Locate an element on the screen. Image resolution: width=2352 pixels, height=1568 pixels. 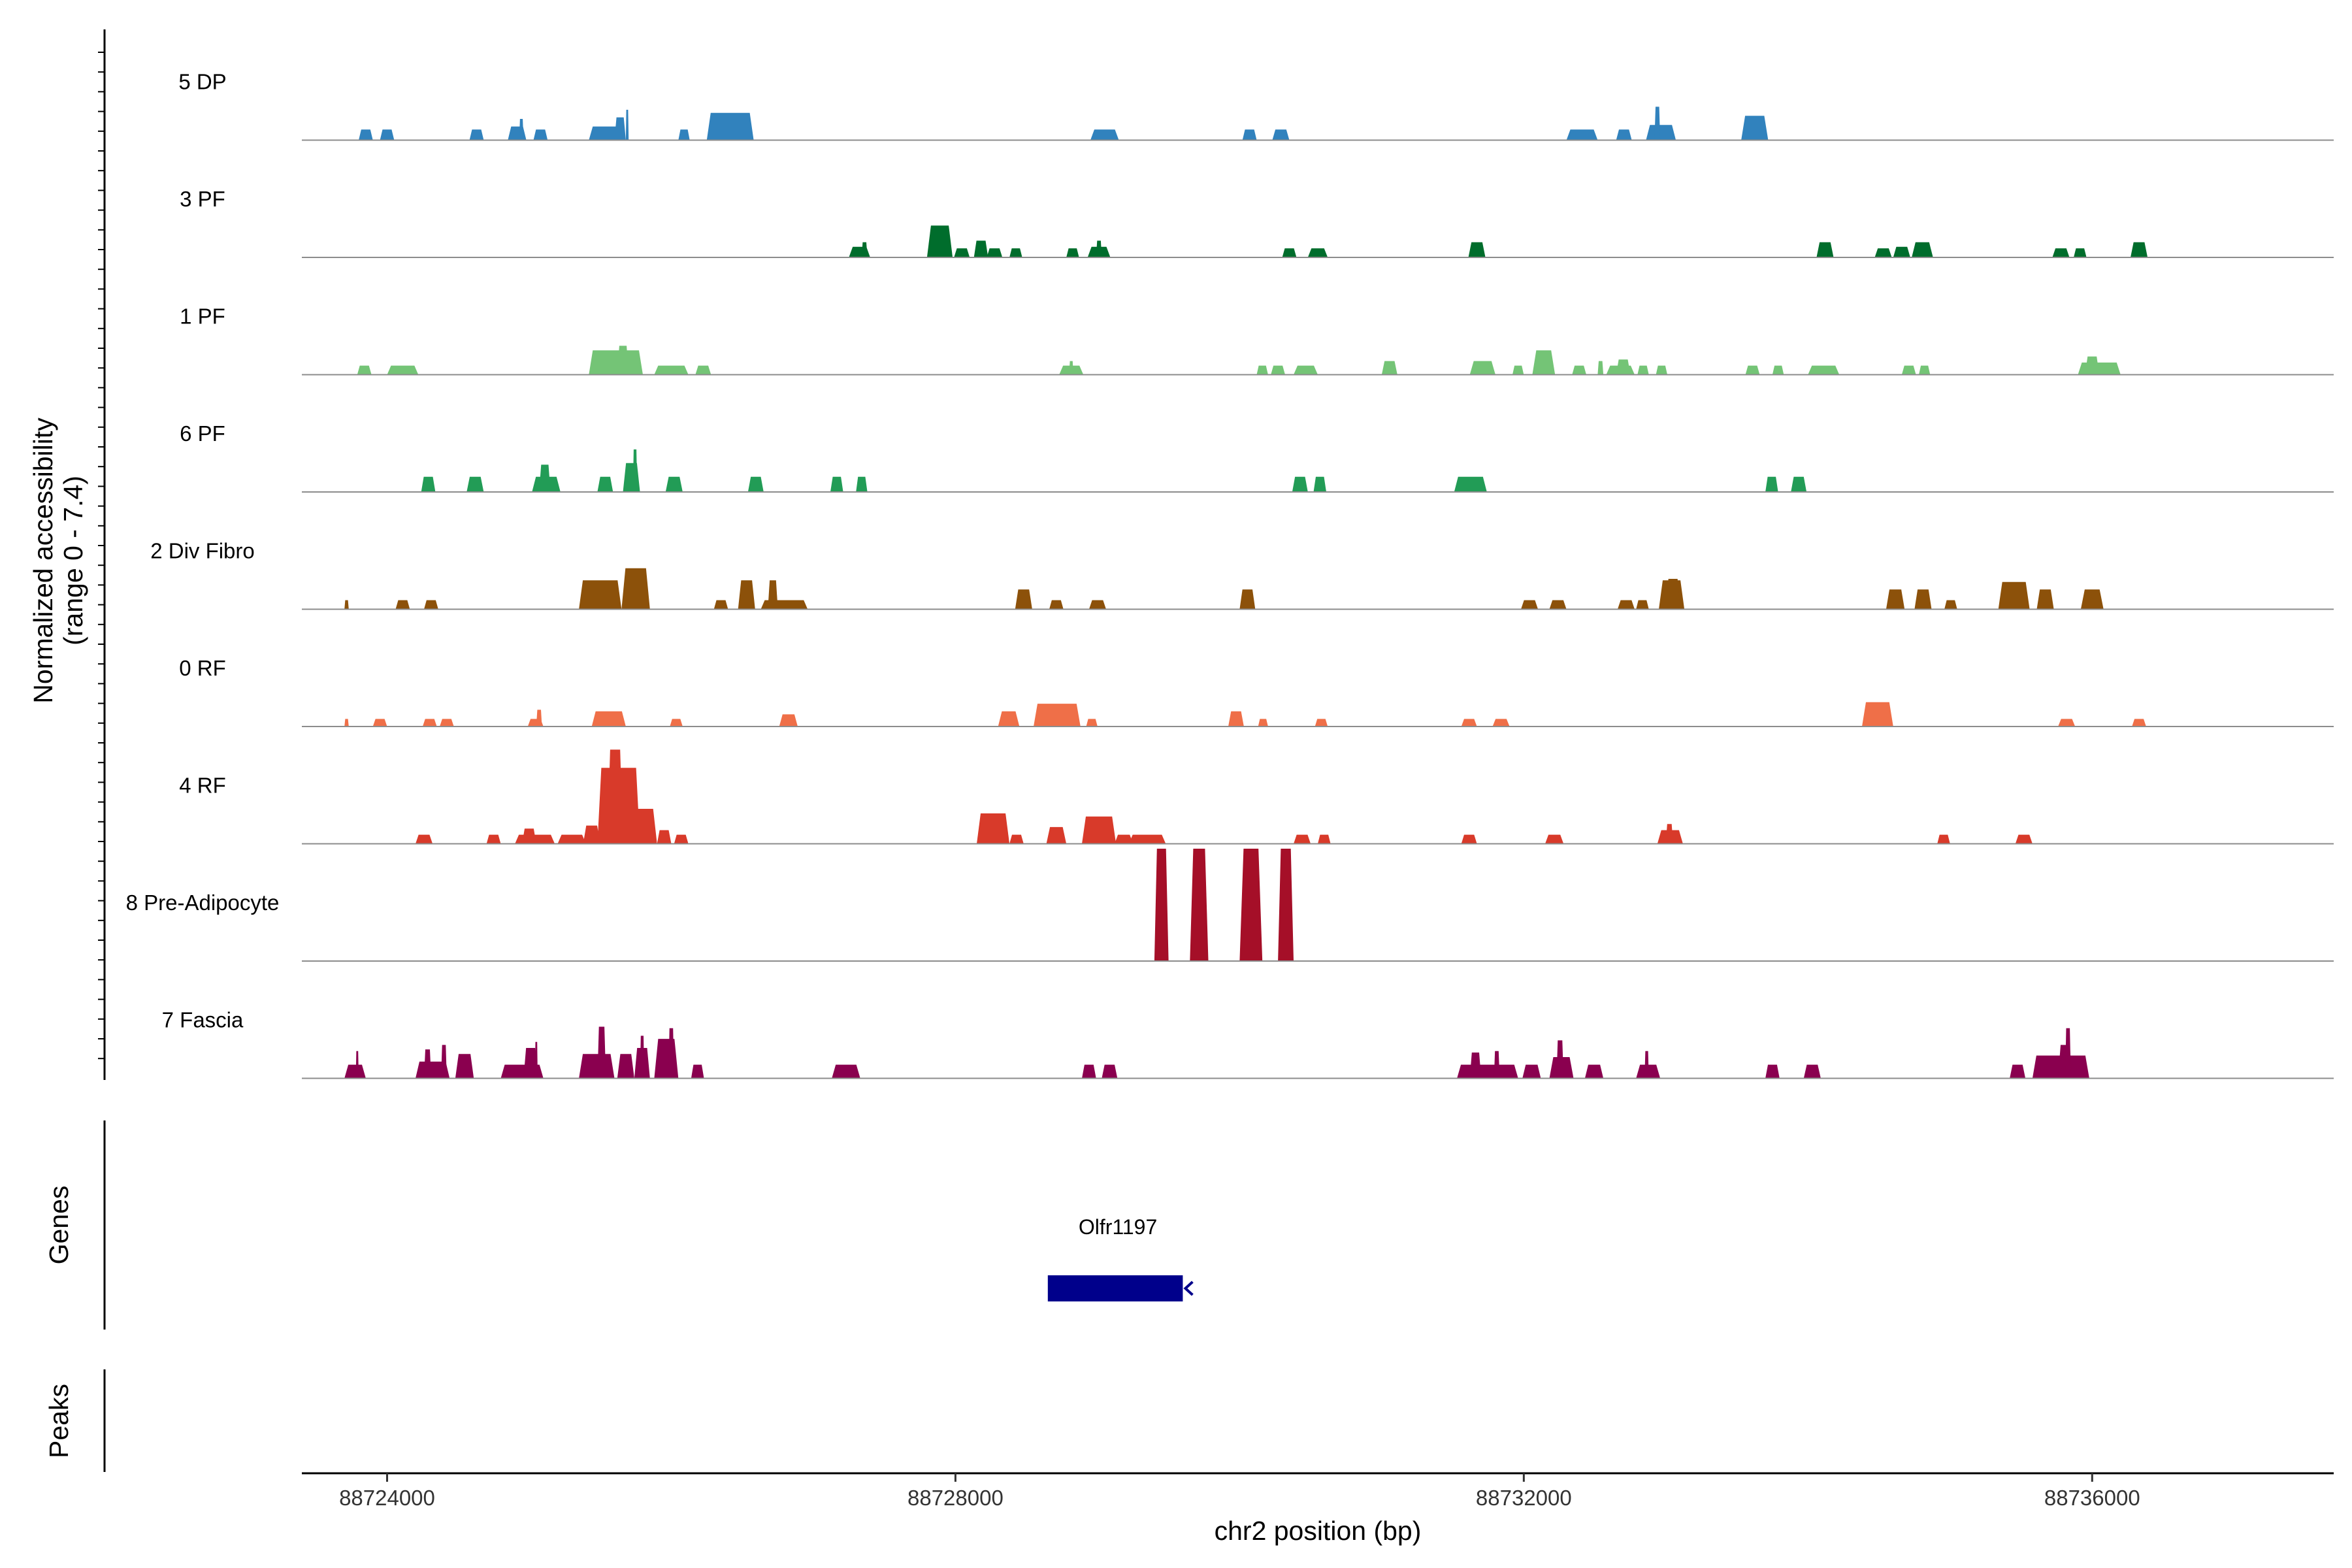
track-1-pf: 1 PF is located at coordinates (1257, 340).